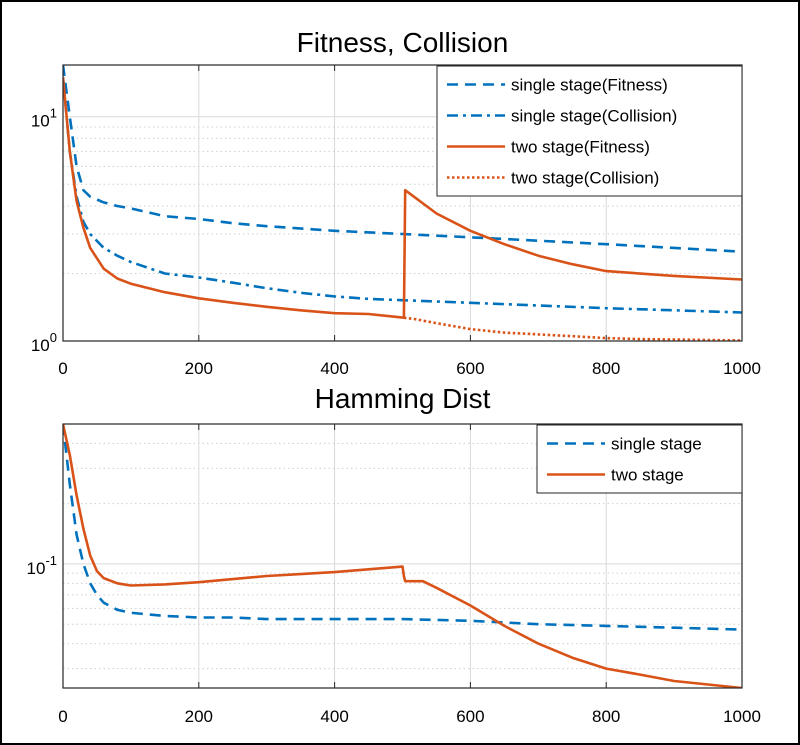 The width and height of the screenshot is (800, 745). Describe the element at coordinates (585, 178) in the screenshot. I see `legend-label: two stage(Collision)` at that location.